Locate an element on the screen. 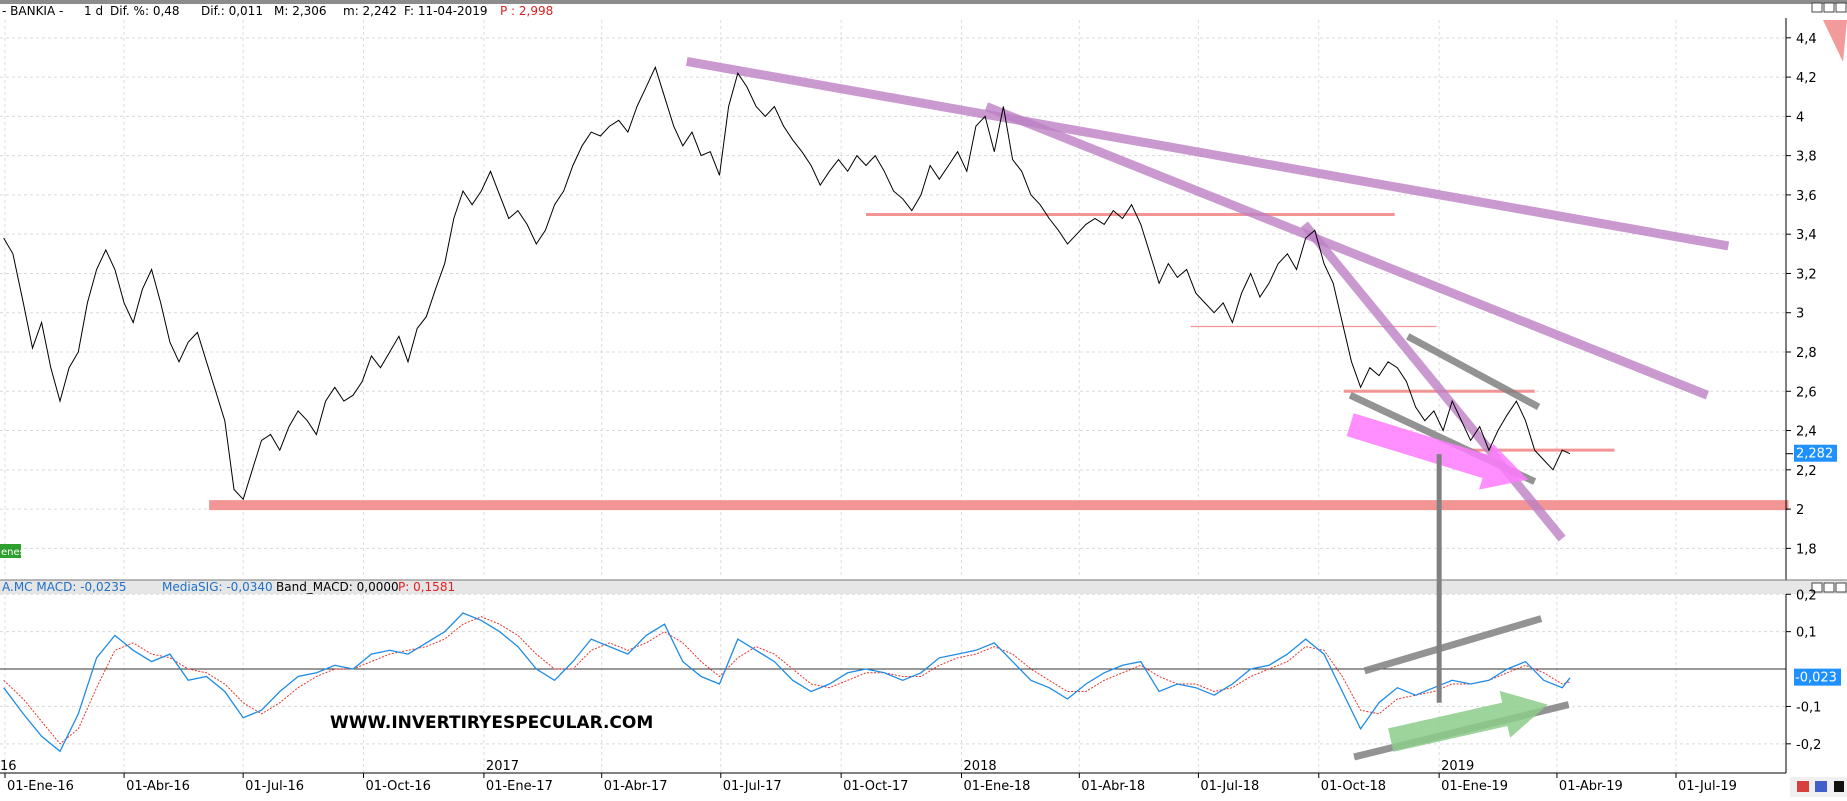 The height and width of the screenshot is (801, 1847). window-controls is located at coordinates (1829, 32).